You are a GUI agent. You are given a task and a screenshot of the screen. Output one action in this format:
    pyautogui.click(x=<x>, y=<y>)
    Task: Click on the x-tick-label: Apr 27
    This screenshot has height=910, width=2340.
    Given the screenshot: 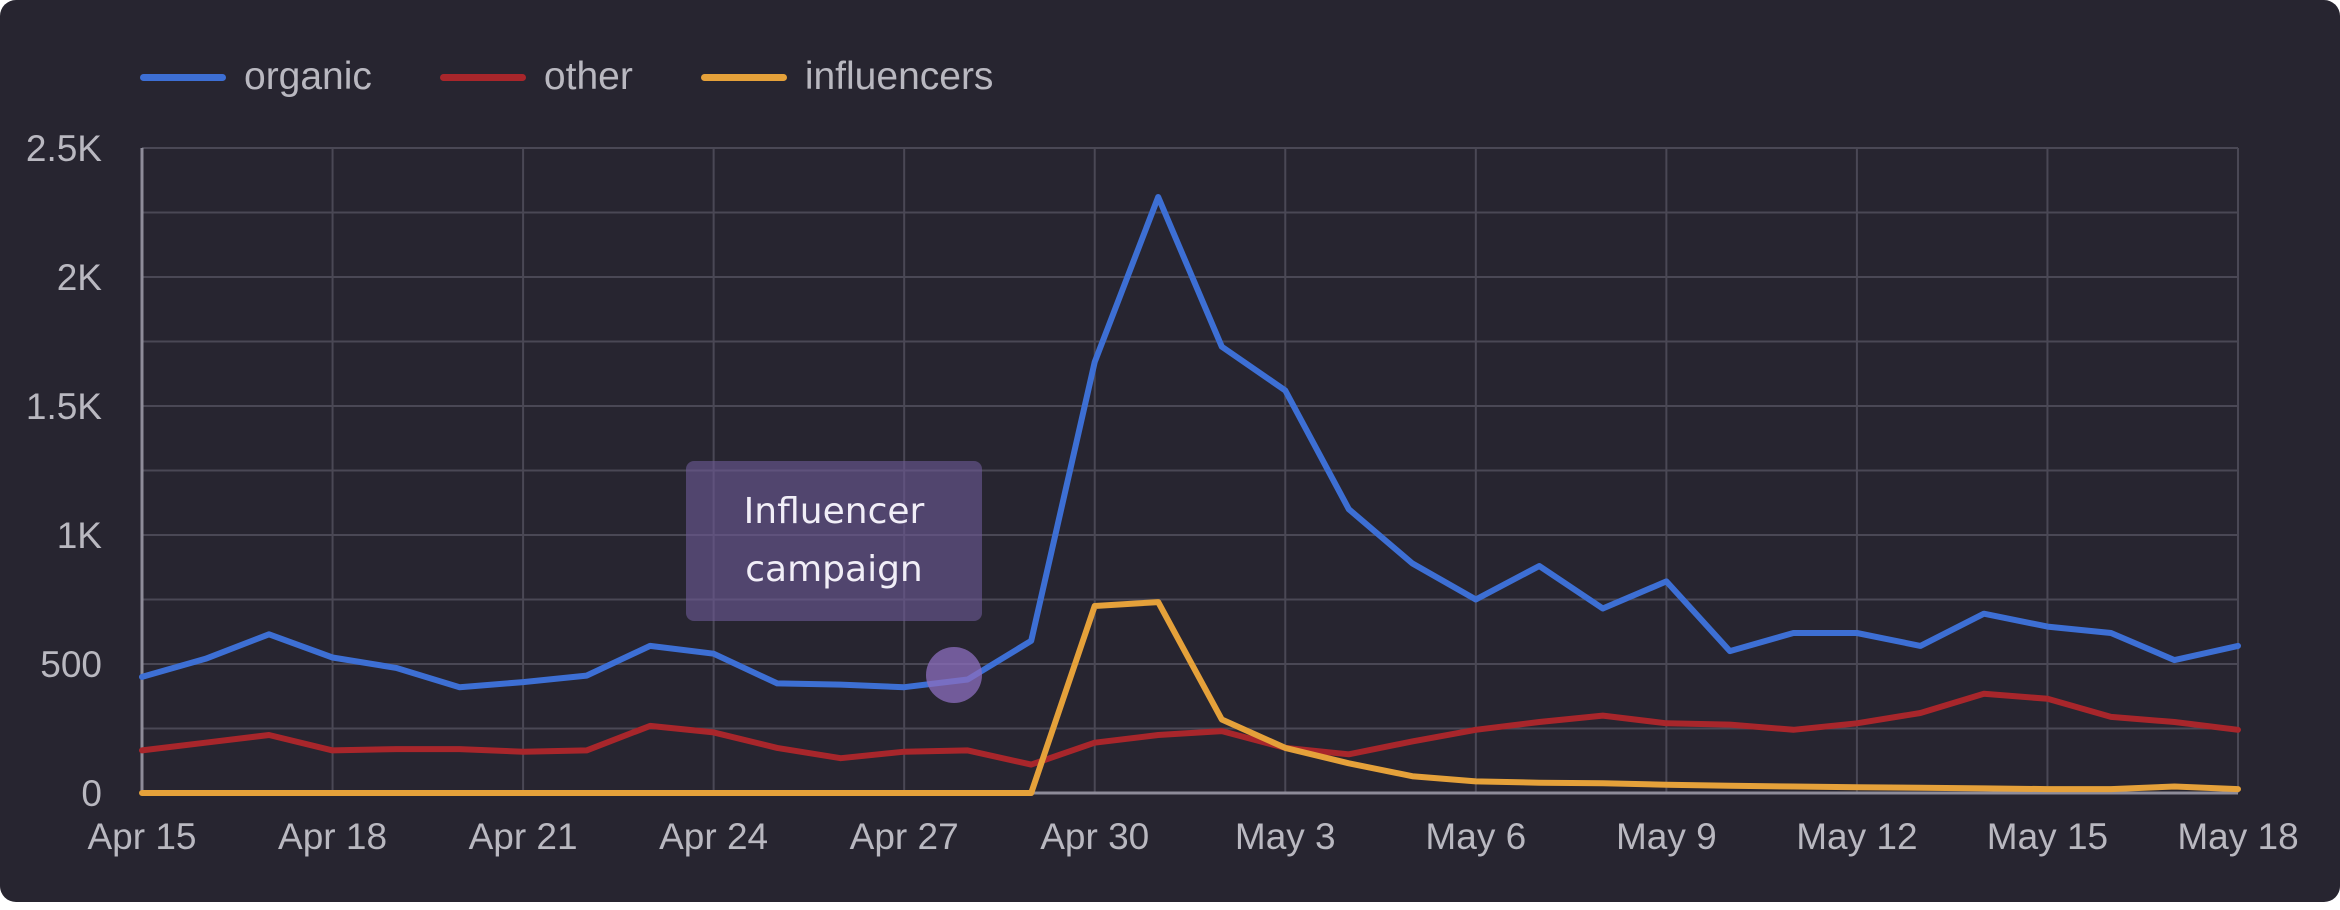 What is the action you would take?
    pyautogui.click(x=904, y=836)
    